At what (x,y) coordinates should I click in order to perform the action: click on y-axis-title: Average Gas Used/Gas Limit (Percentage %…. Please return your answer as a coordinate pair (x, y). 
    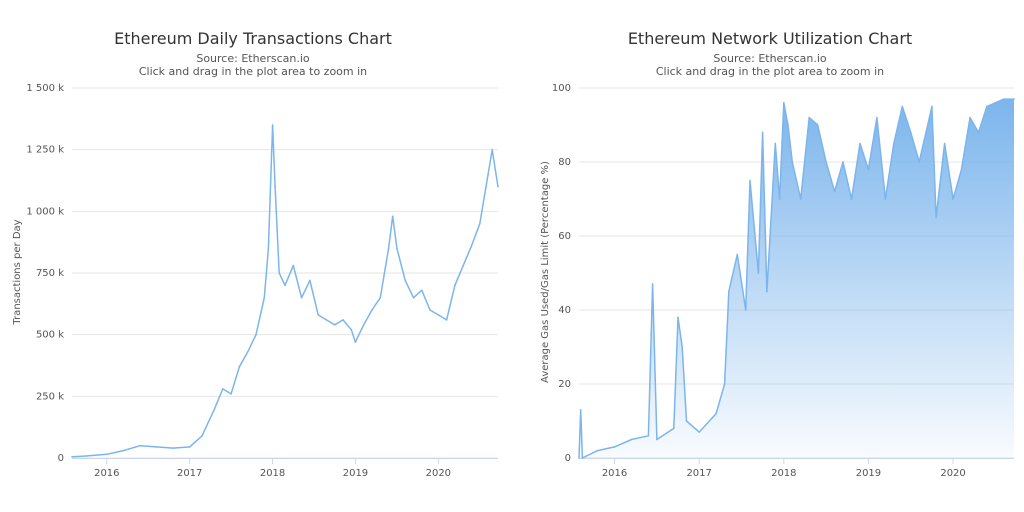
    Looking at the image, I should click on (545, 272).